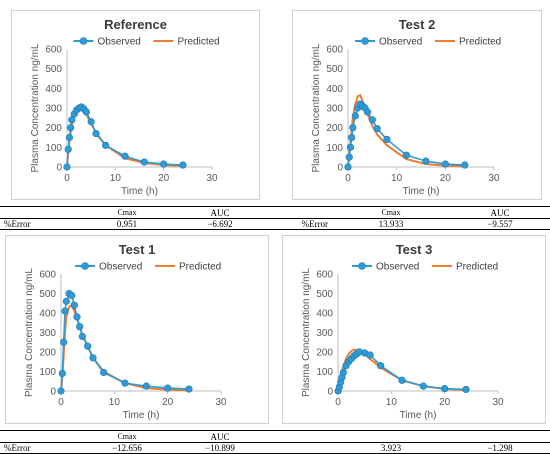  Describe the element at coordinates (135, 24) in the screenshot. I see `chart-title: Reference` at that location.